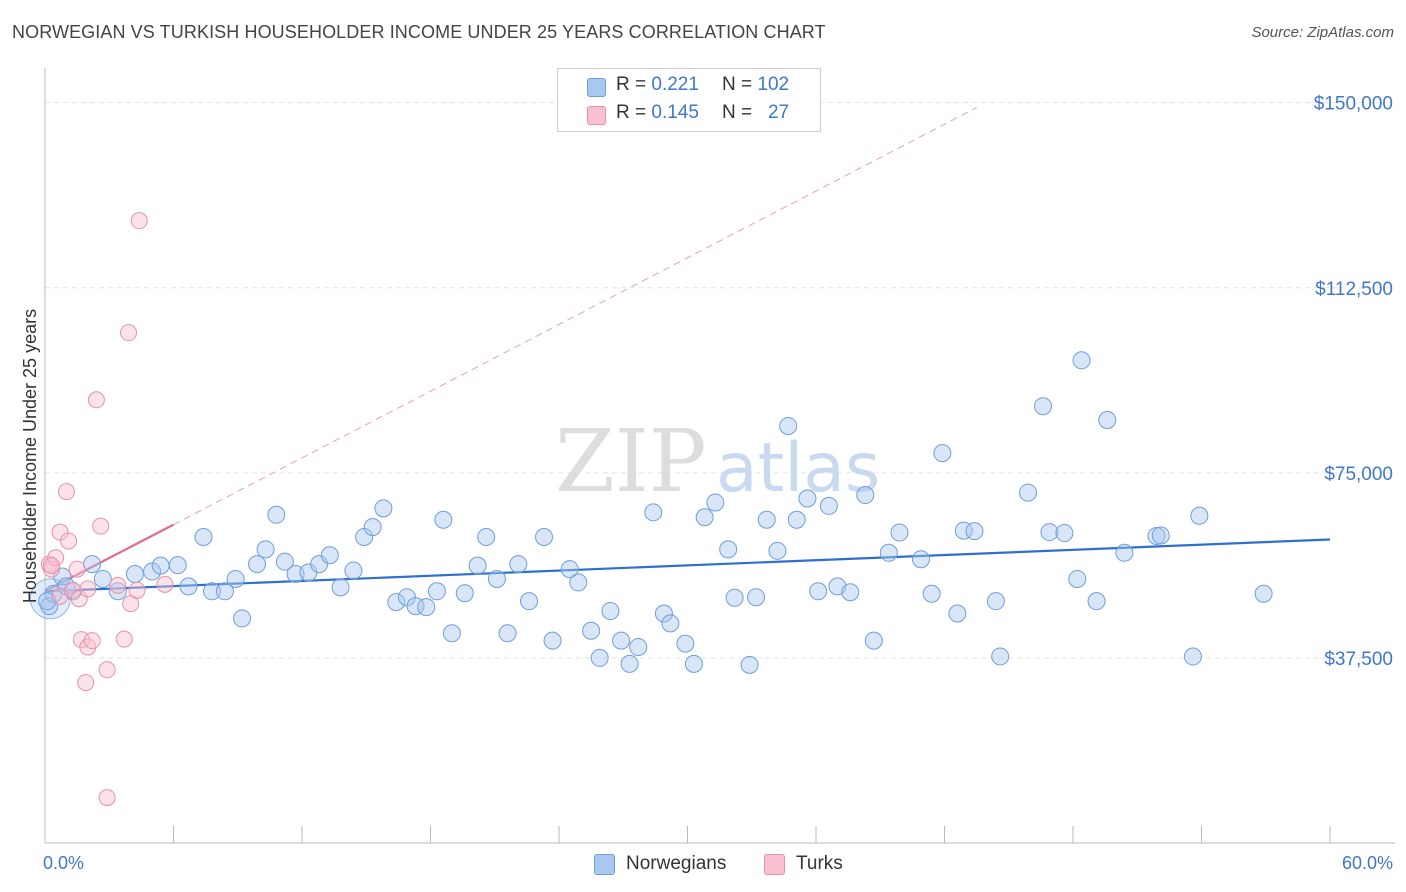 The width and height of the screenshot is (1406, 892). I want to click on norwegians-trend-line, so click(687, 565).